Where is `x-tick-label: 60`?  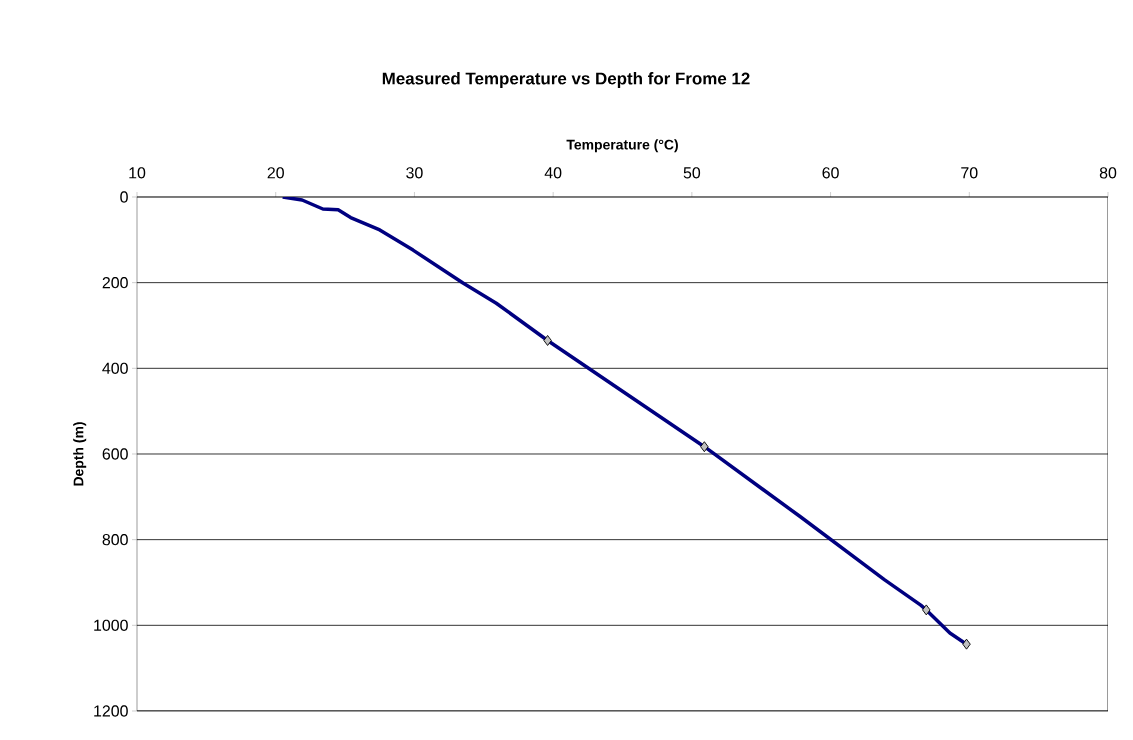 x-tick-label: 60 is located at coordinates (830, 173).